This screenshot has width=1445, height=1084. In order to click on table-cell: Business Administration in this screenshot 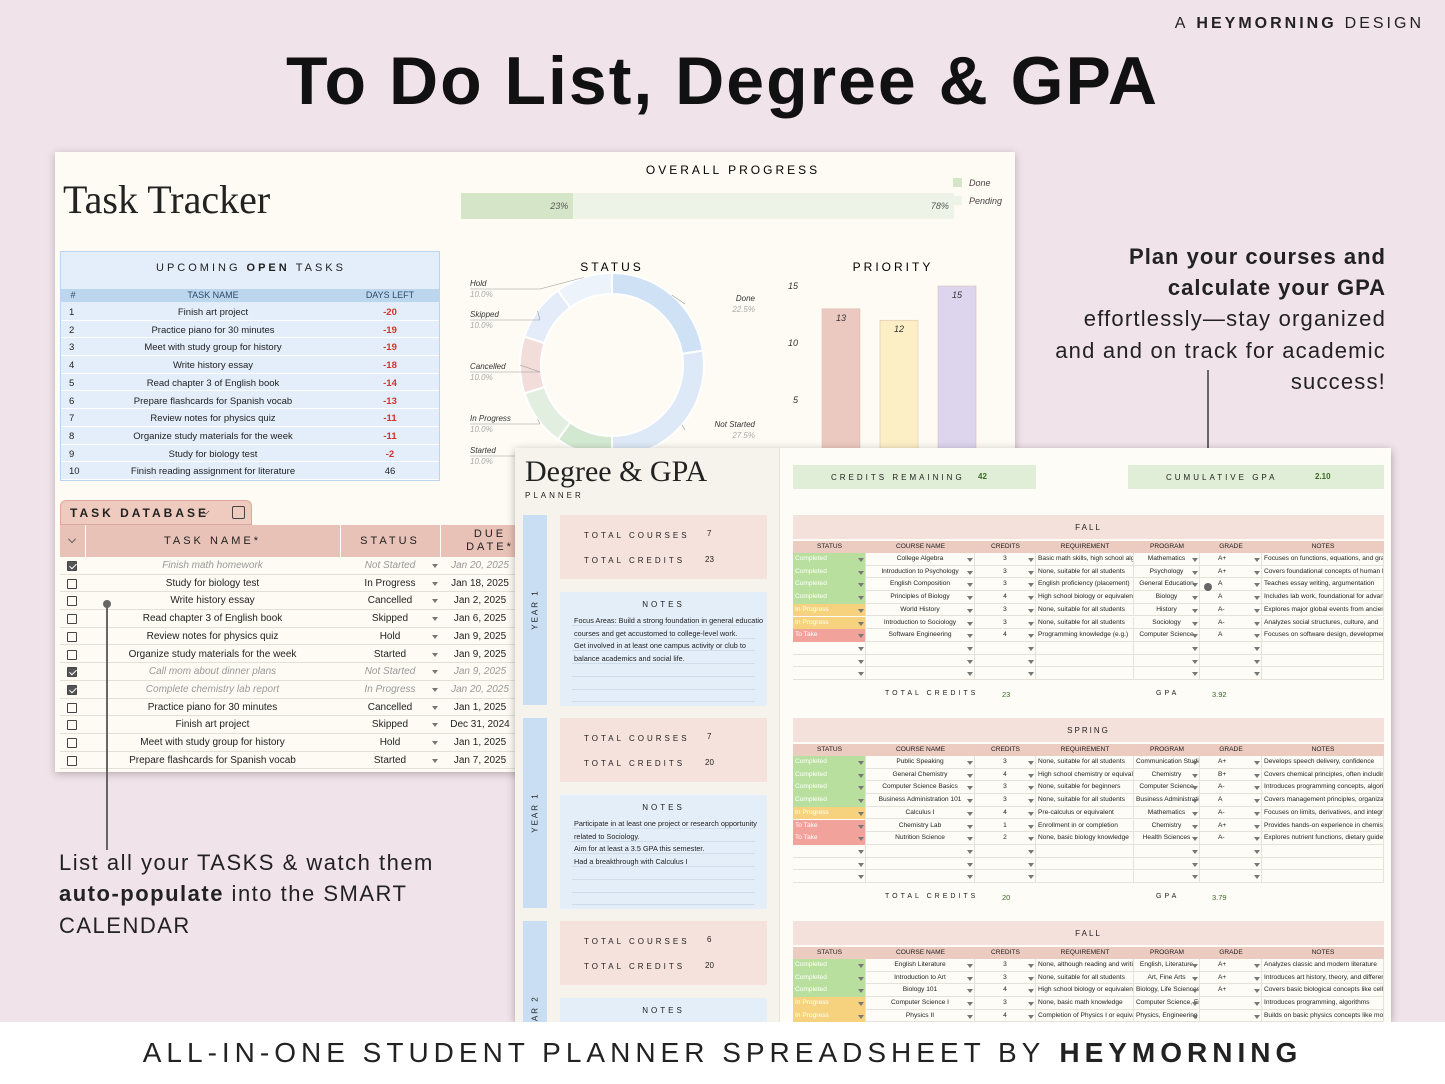, I will do `click(1167, 800)`.